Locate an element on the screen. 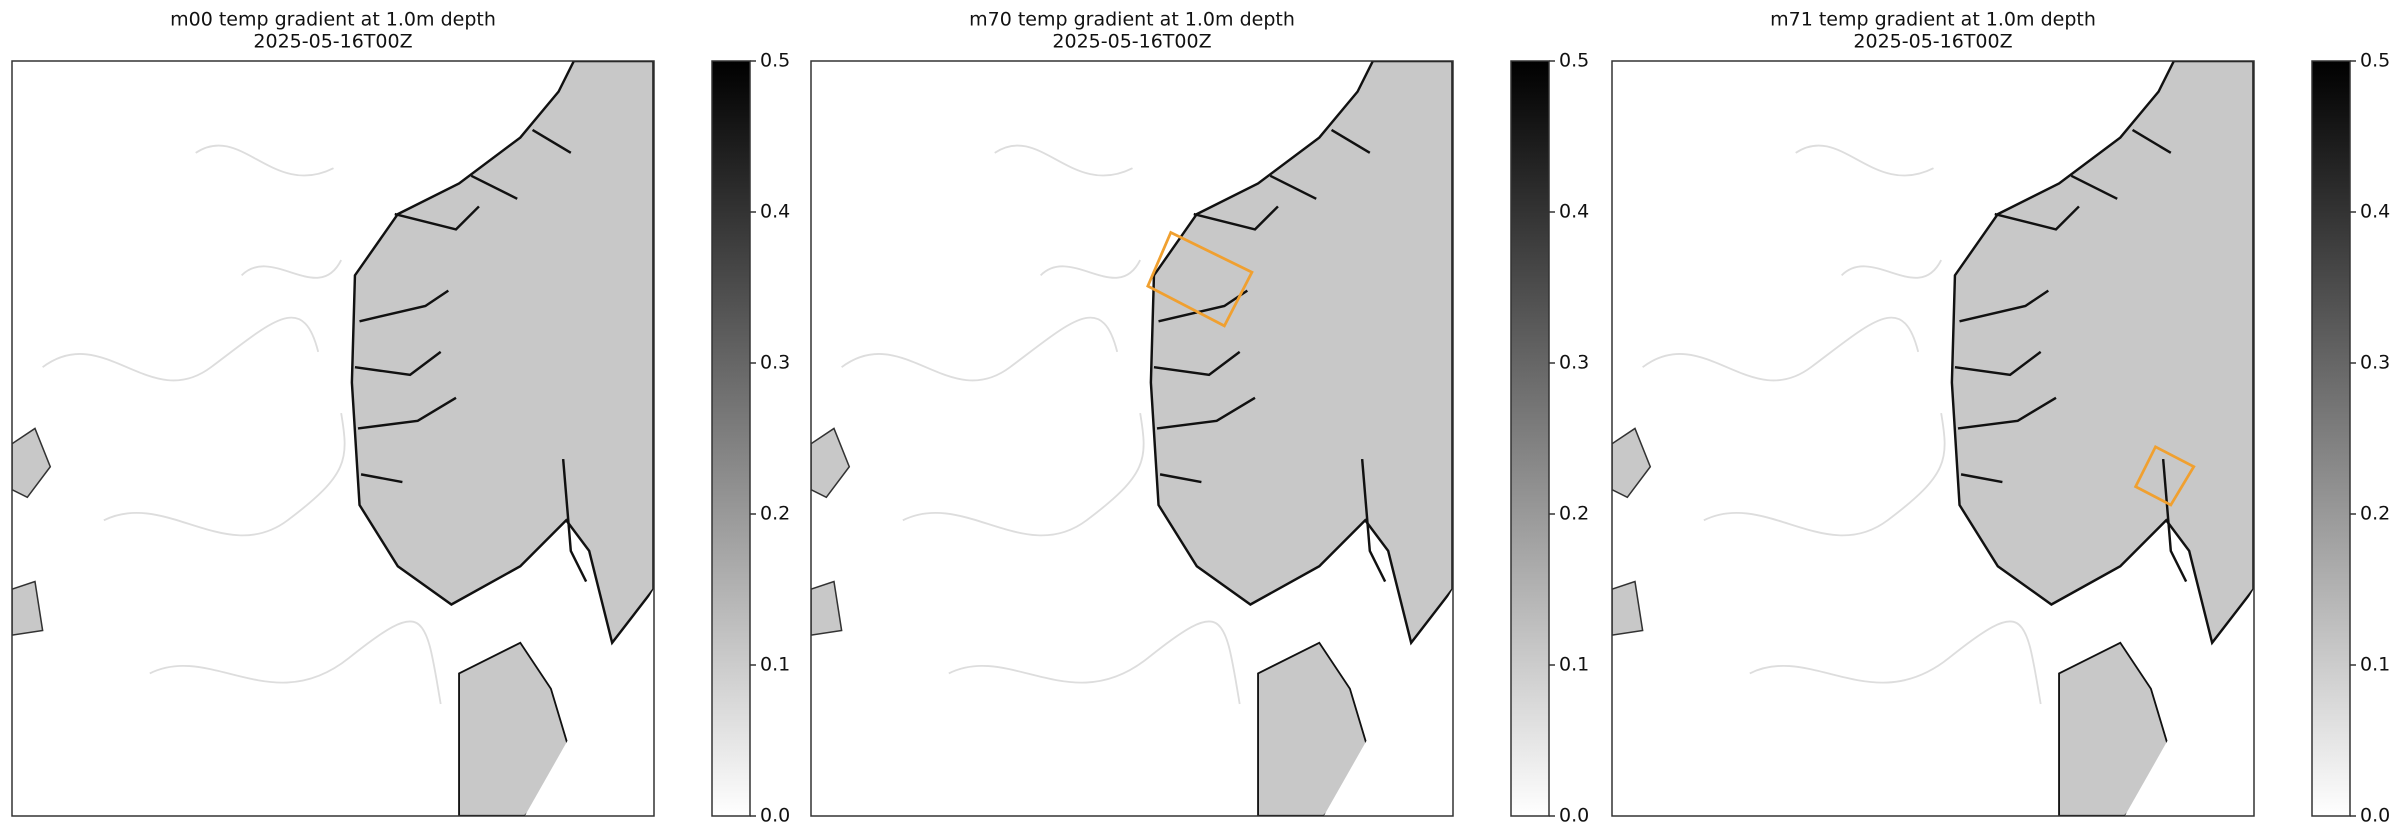  panel-title: m71 temp gradient at 1.0m depth is located at coordinates (1933, 20).